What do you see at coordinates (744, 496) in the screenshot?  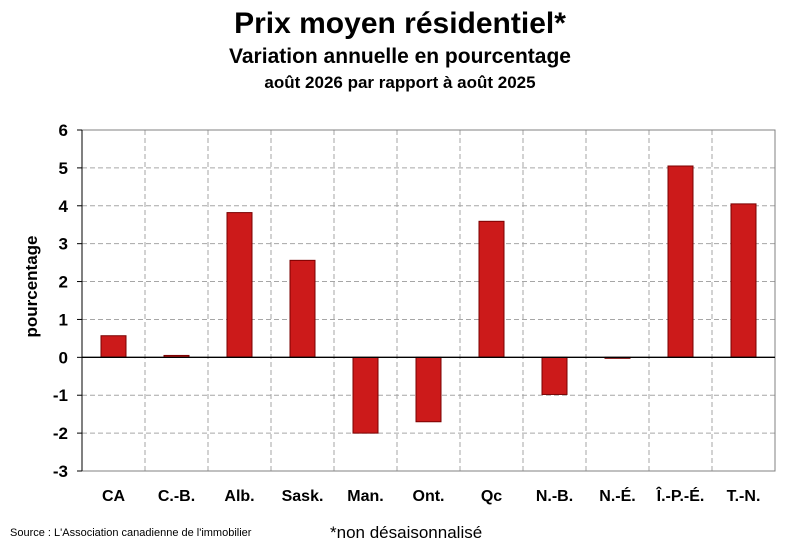 I see `x-tick-label: T.-N.` at bounding box center [744, 496].